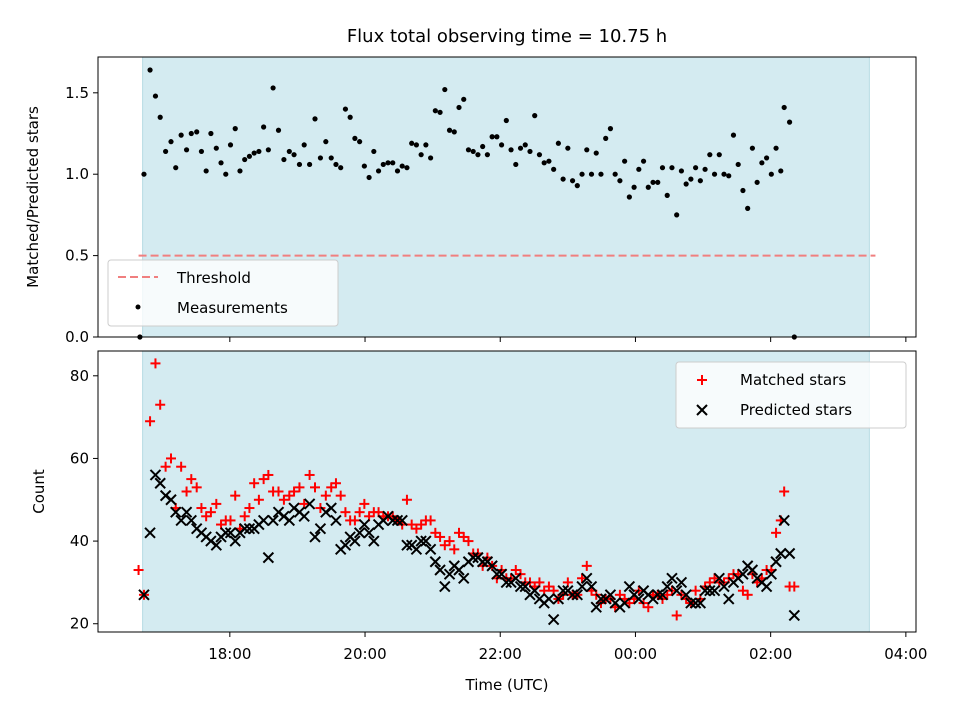  Describe the element at coordinates (770, 654) in the screenshot. I see `x-tick-label: 02:00` at that location.